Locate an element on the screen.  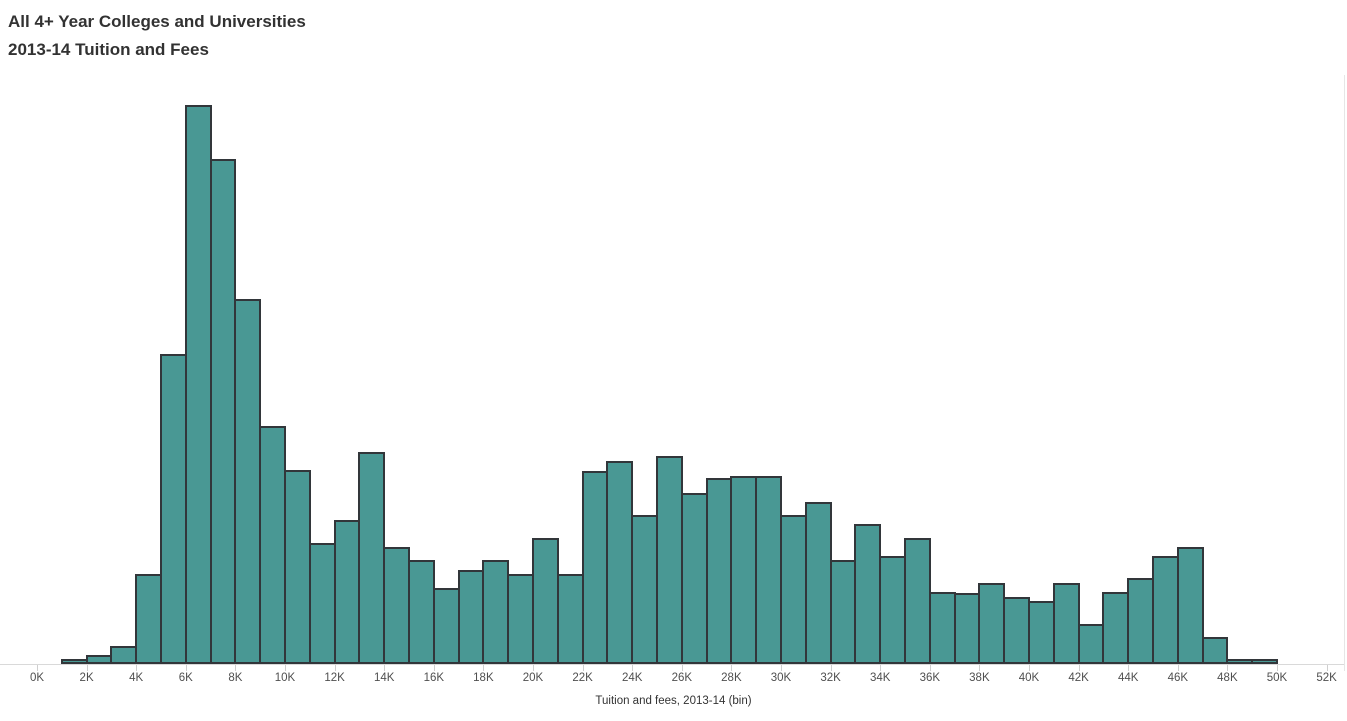
plot-right-border is located at coordinates (1344, 373).